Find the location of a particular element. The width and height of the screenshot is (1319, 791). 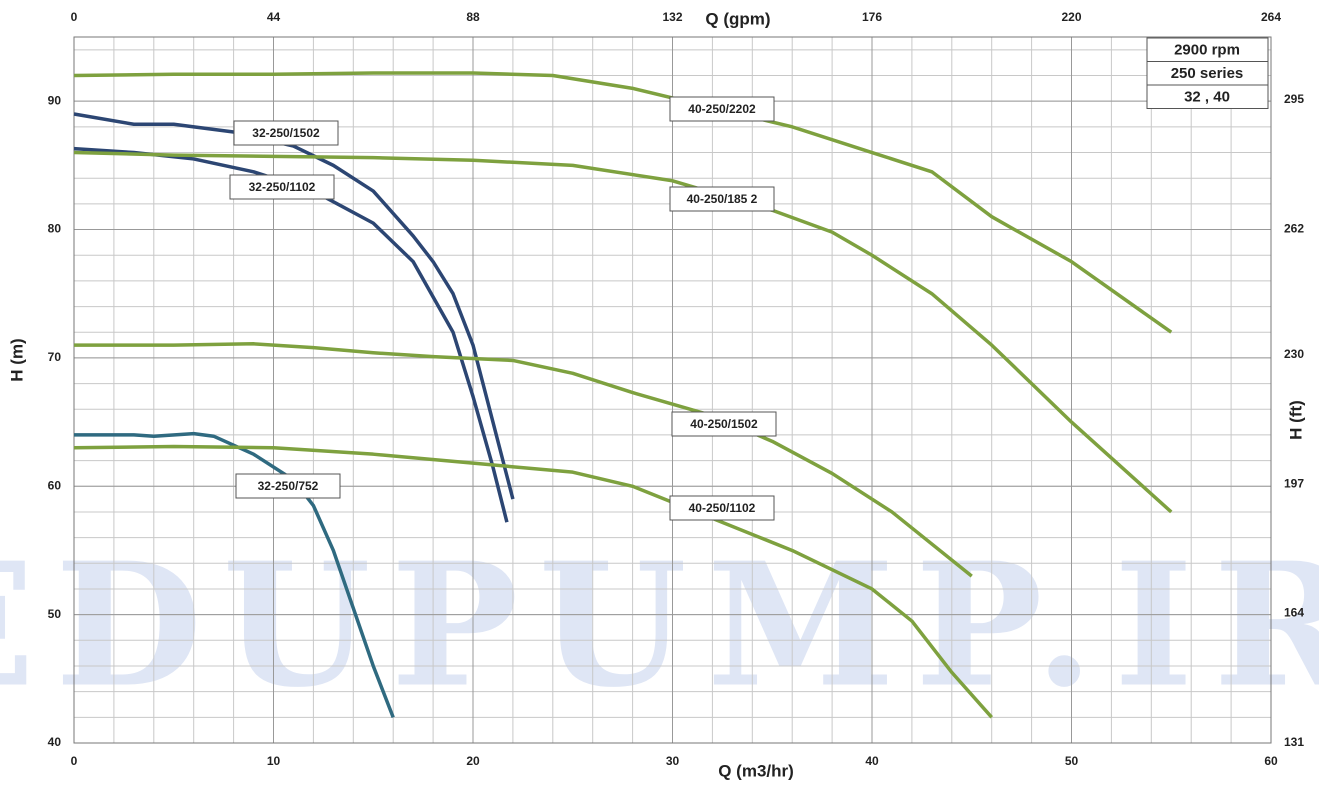

y-axis-title: H (m) is located at coordinates (16, 359).